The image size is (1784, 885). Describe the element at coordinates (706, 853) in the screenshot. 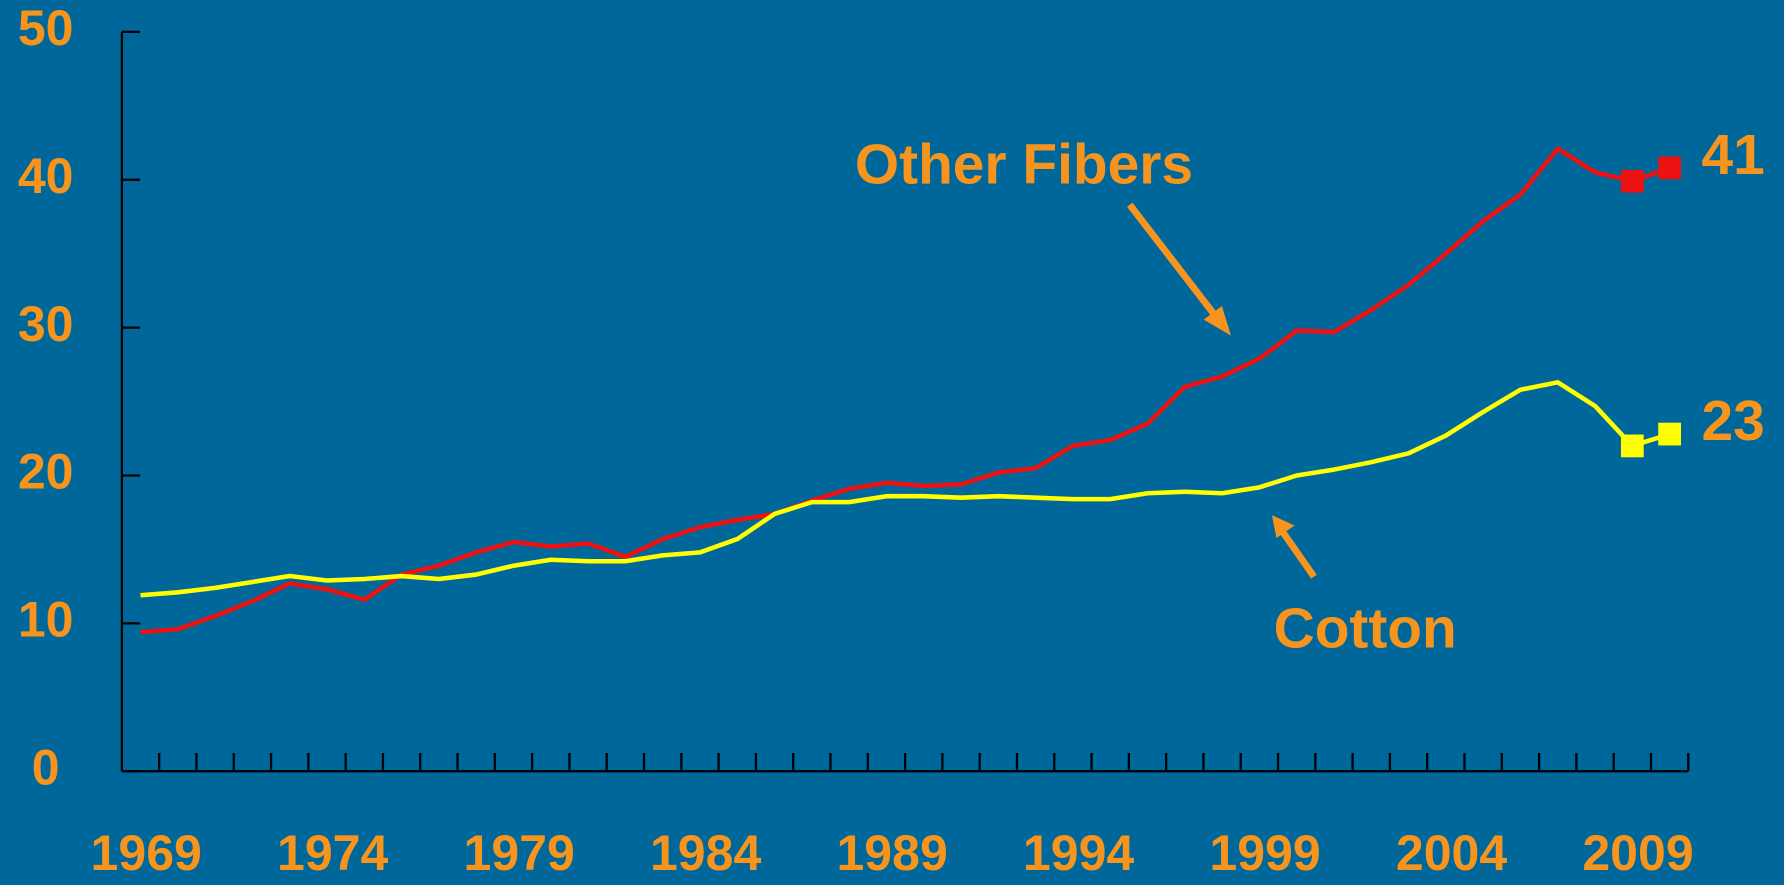

I see `x-tick-label: 1984` at that location.